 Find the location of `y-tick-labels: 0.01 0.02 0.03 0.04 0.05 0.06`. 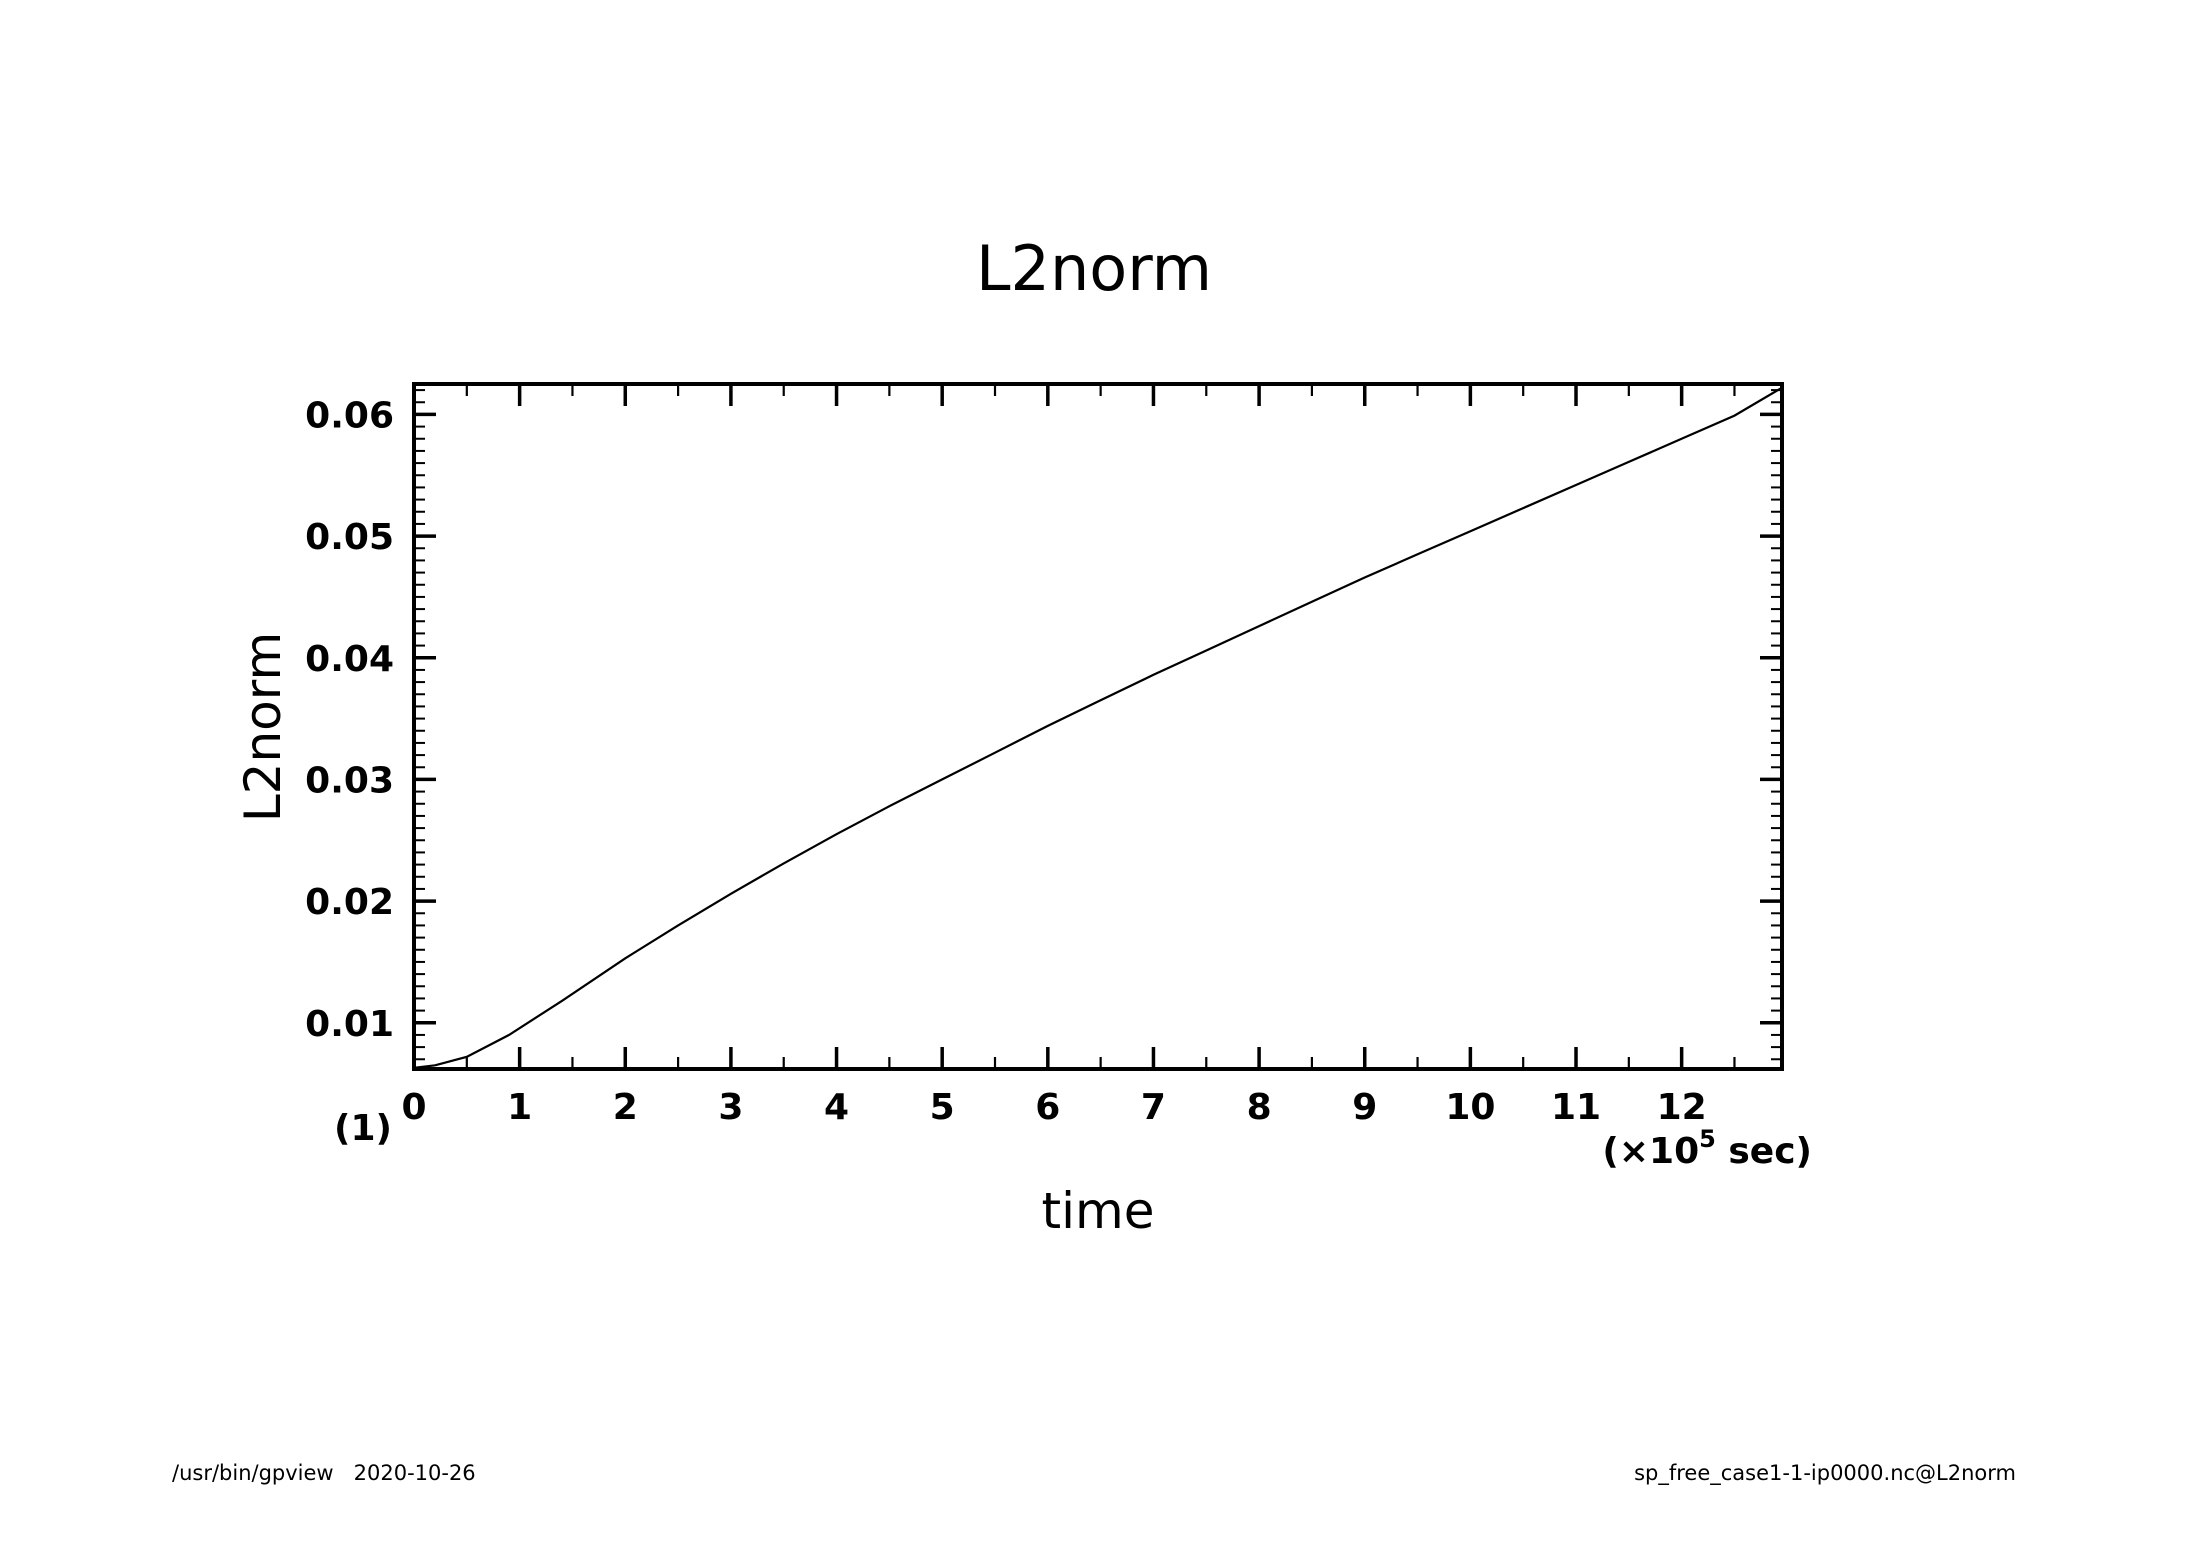

y-tick-labels: 0.01 0.02 0.03 0.04 0.05 0.06 is located at coordinates (349, 719).